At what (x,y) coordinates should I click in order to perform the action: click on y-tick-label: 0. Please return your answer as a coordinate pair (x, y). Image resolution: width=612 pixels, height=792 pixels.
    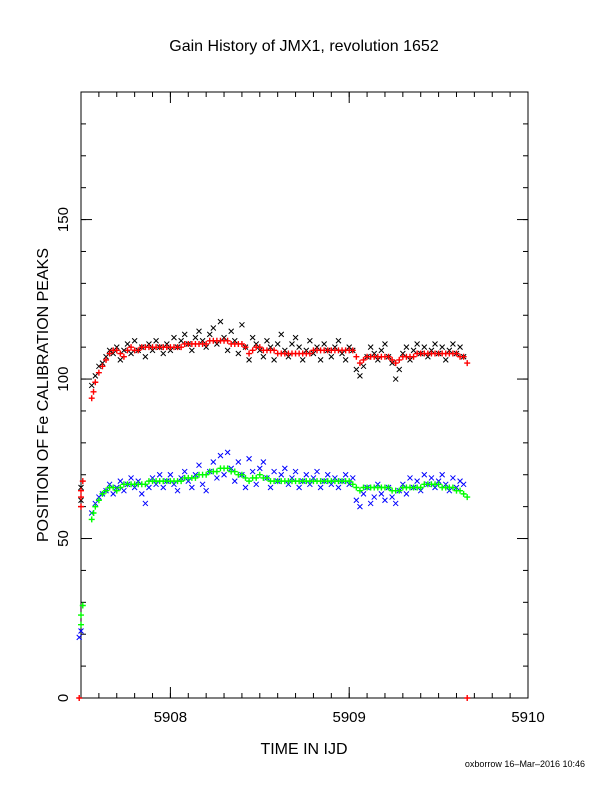
    Looking at the image, I should click on (63, 698).